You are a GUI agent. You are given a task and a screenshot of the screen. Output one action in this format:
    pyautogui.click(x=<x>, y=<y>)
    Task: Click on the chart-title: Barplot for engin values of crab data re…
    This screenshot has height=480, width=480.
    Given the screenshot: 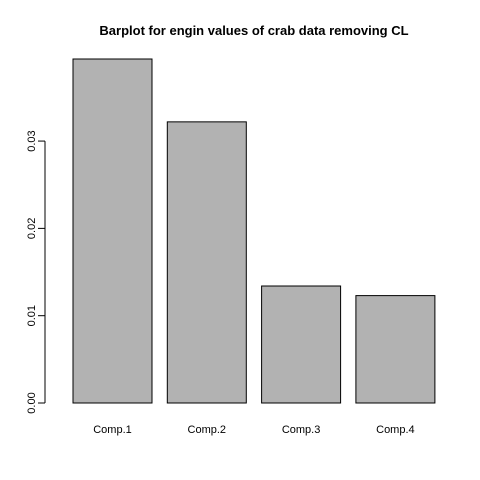 What is the action you would take?
    pyautogui.click(x=253, y=30)
    